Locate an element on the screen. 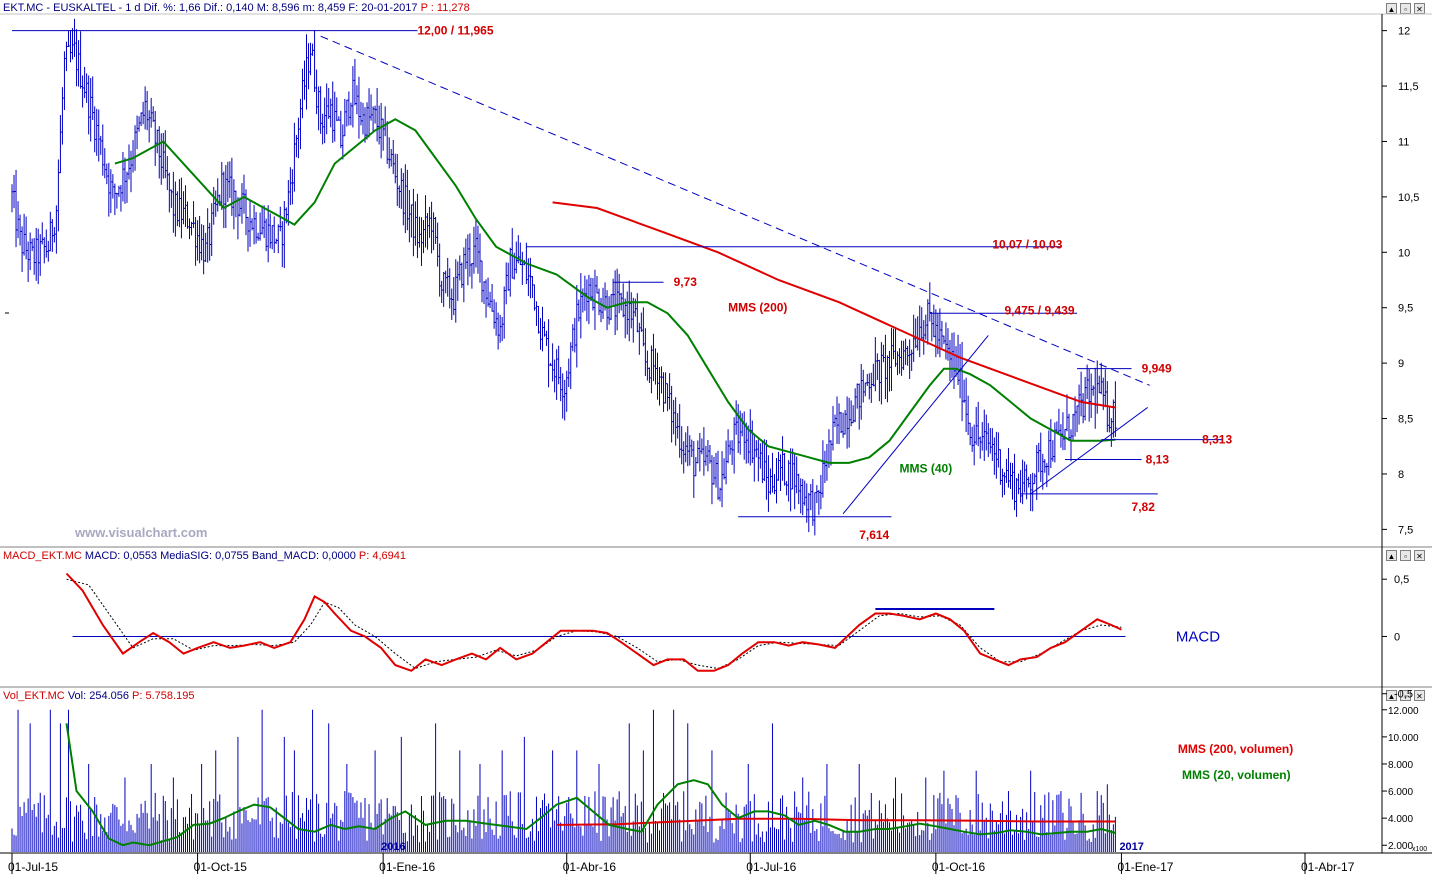  macd-panel-close-icon: ✕ is located at coordinates (1419, 555).